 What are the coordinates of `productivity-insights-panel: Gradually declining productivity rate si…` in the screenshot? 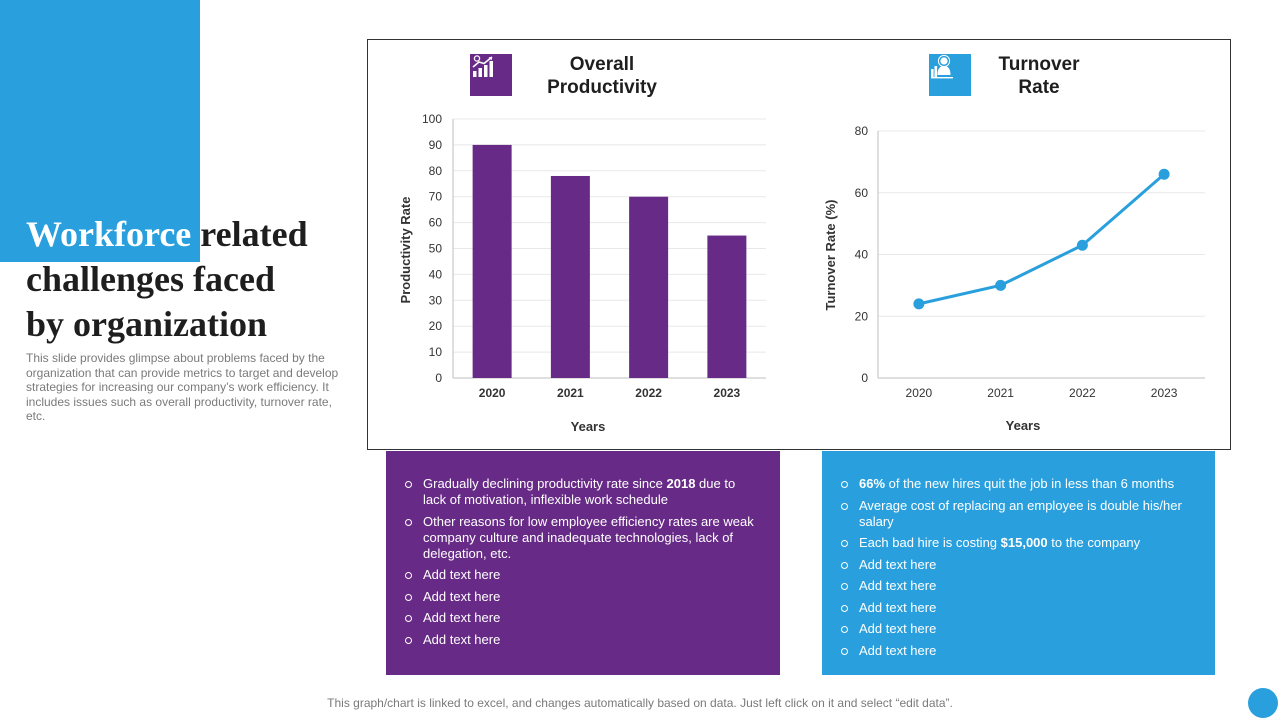 It's located at (583, 563).